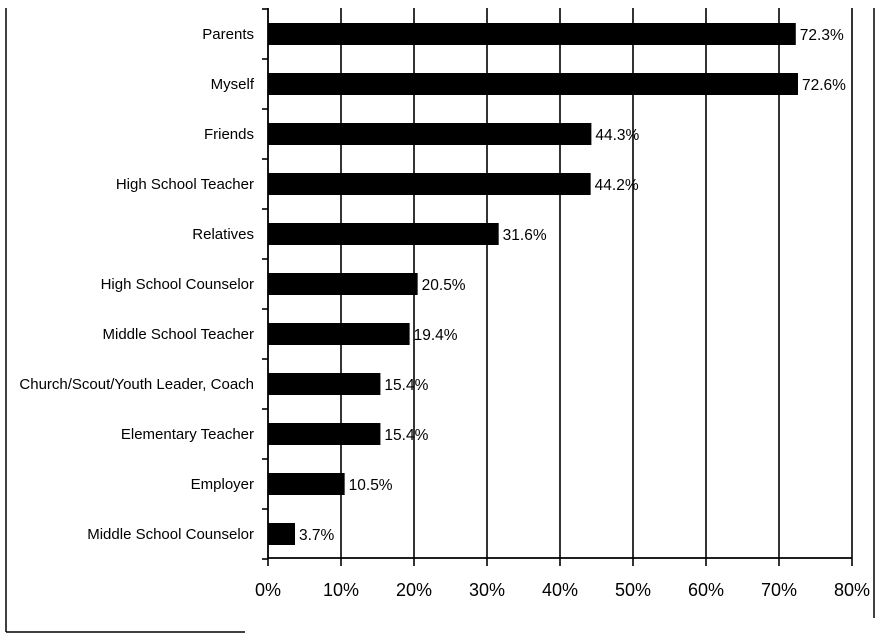 The width and height of the screenshot is (880, 641). What do you see at coordinates (185, 184) in the screenshot?
I see `category-label: High School Teacher` at bounding box center [185, 184].